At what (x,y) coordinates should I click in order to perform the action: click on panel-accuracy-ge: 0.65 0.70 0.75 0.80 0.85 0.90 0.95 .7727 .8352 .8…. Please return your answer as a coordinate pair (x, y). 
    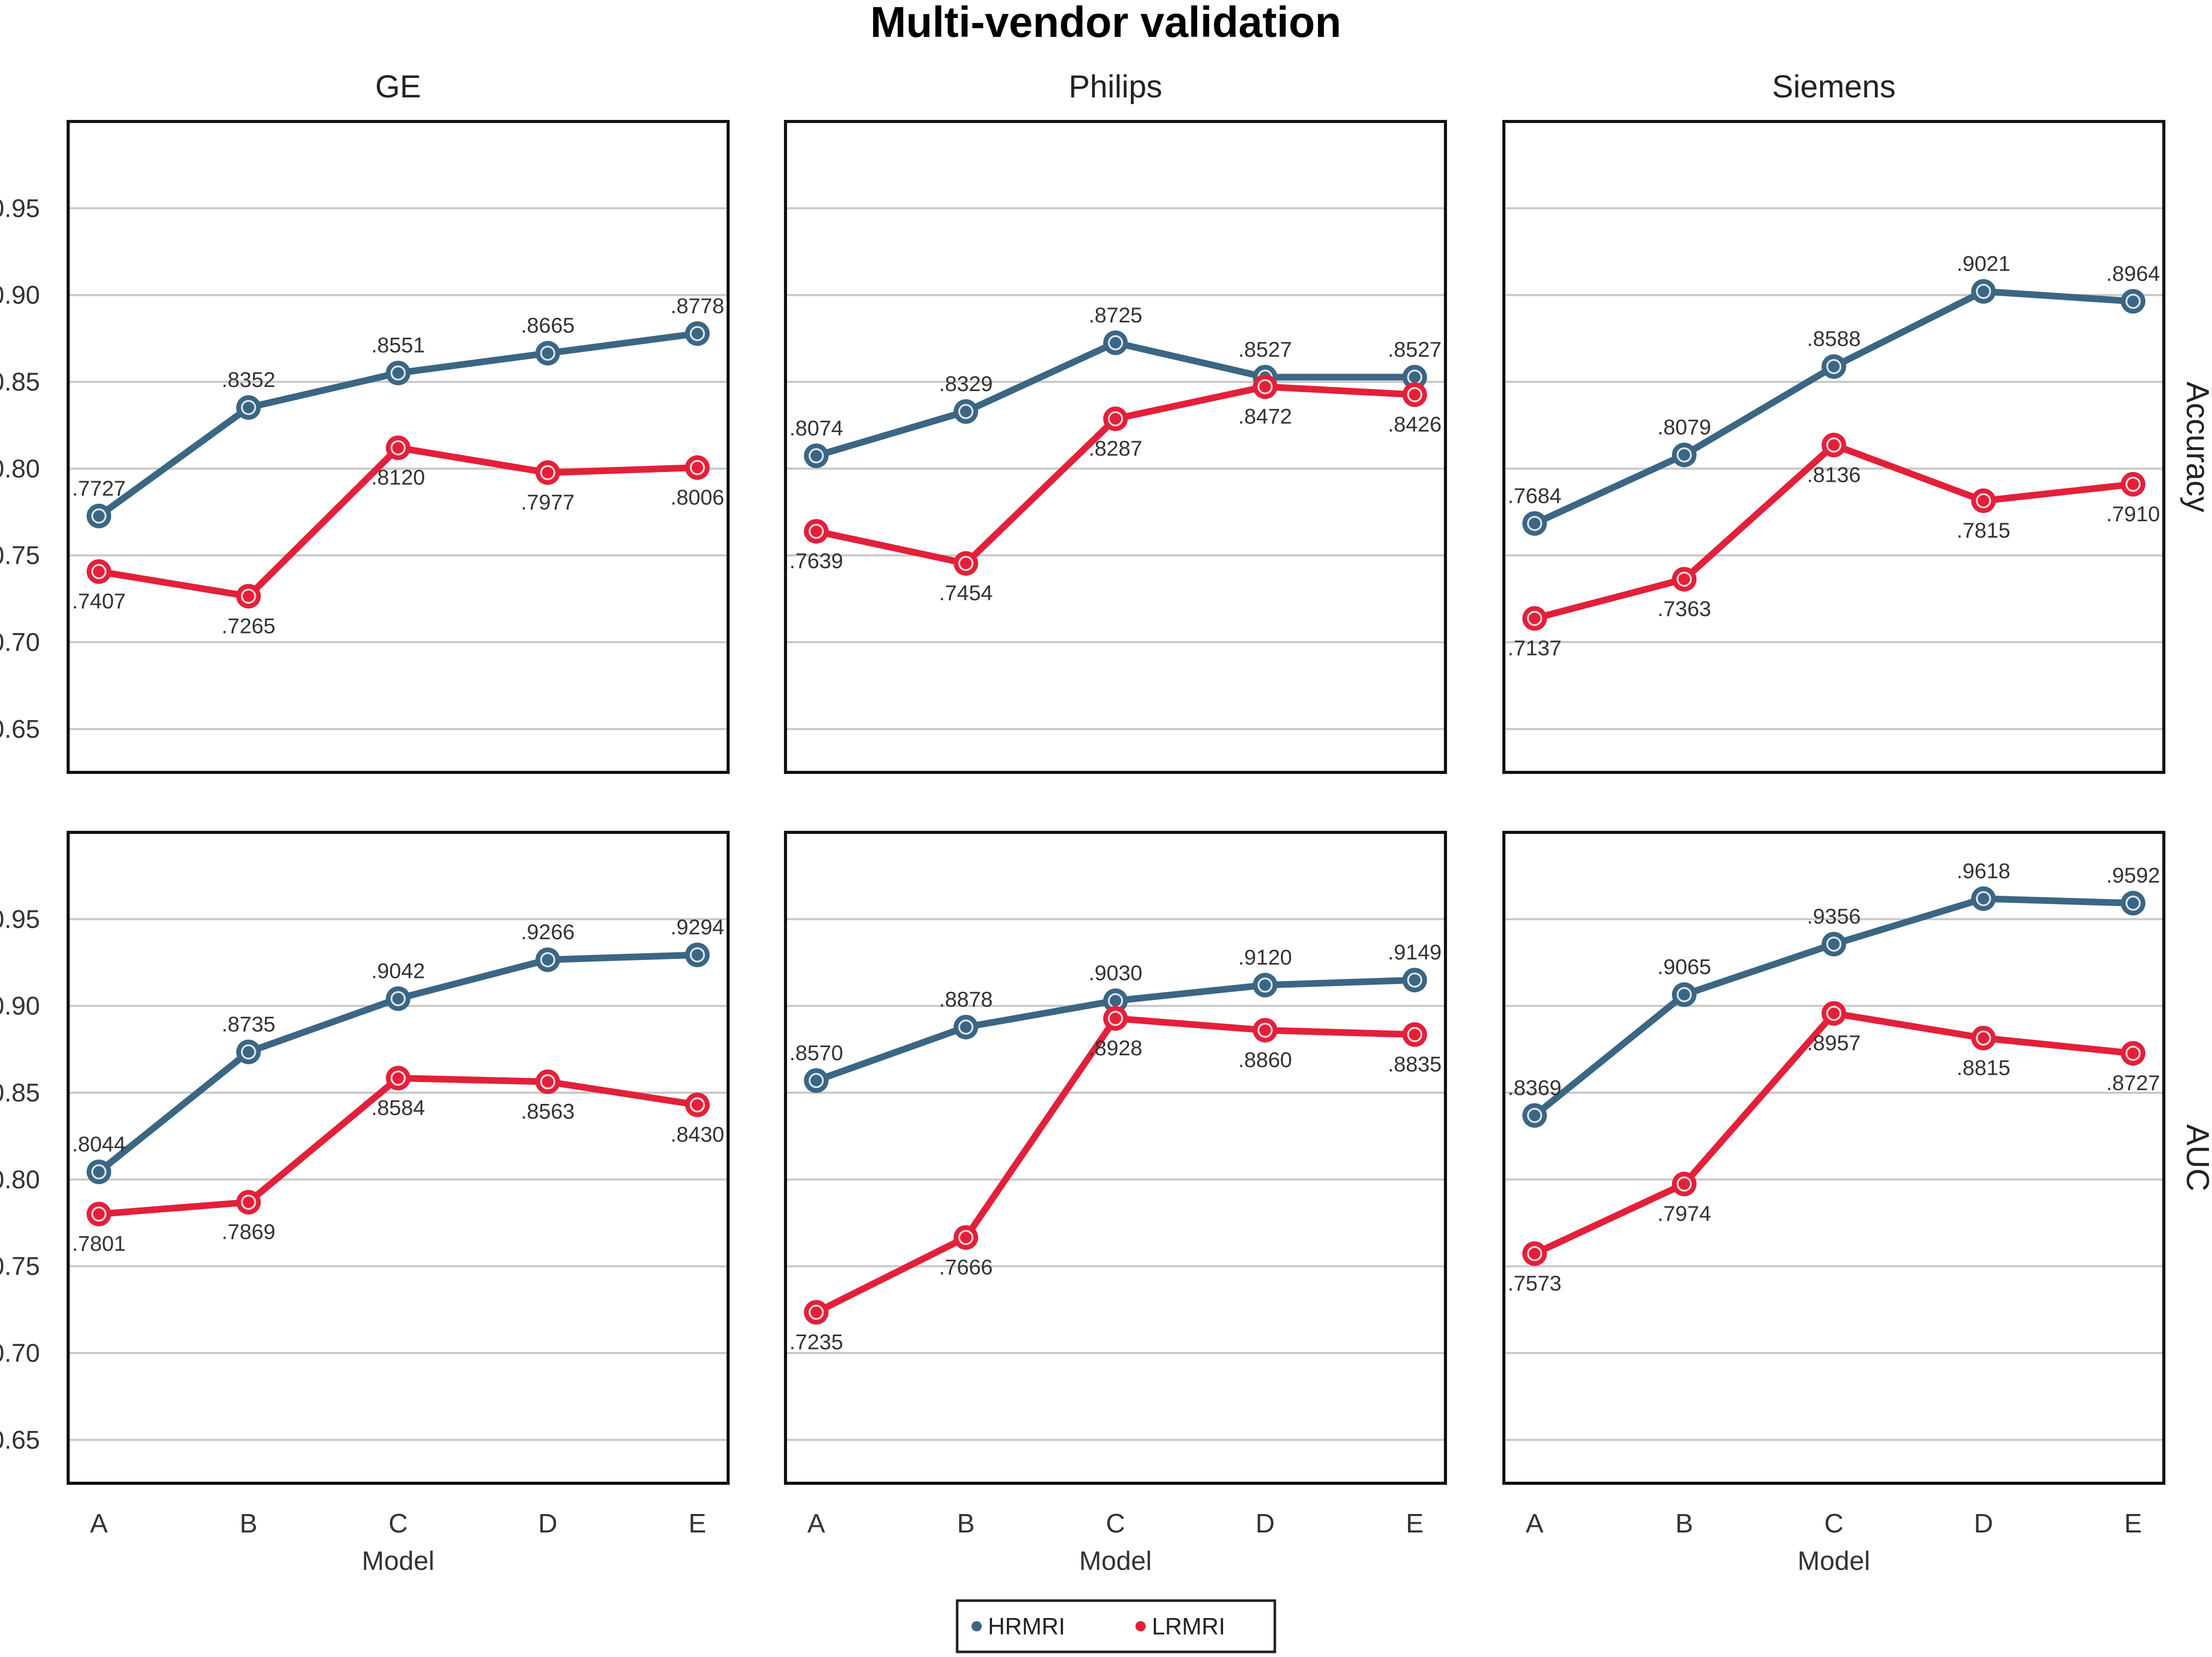
    Looking at the image, I should click on (365, 447).